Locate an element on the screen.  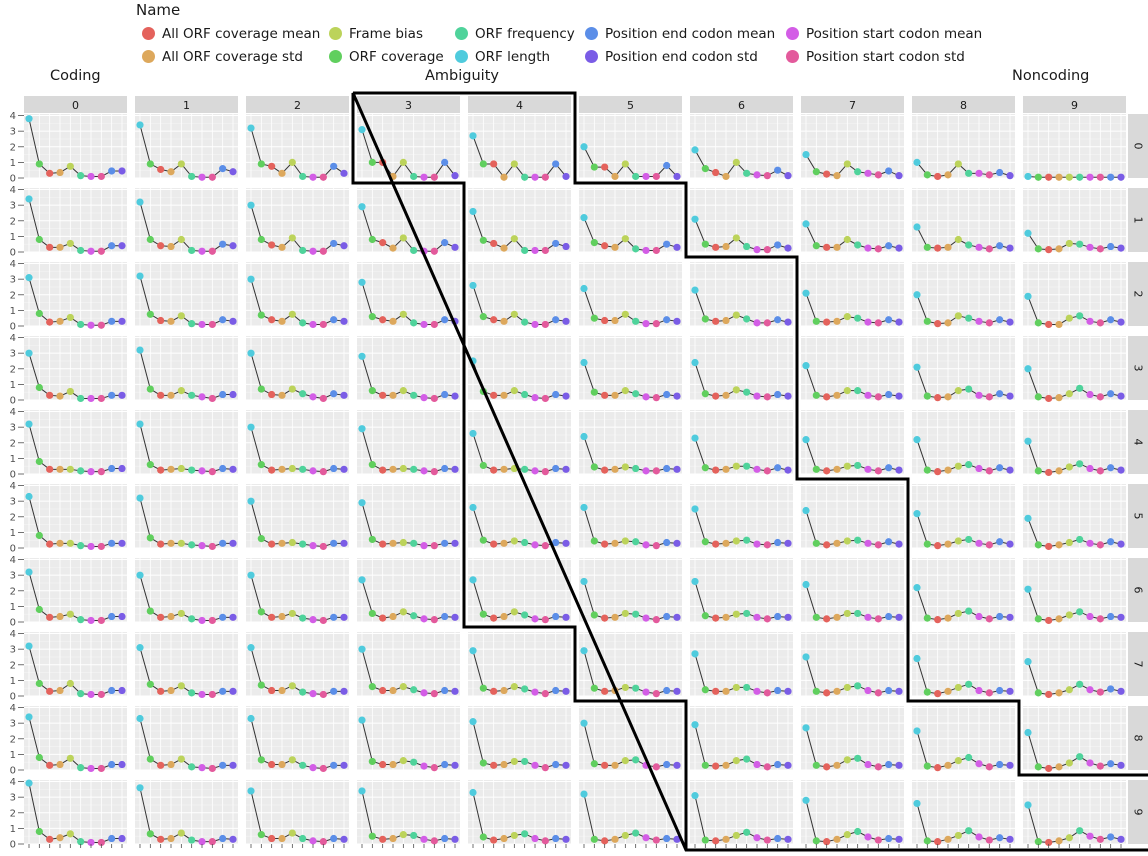
legend-item: Position start codon std is located at coordinates (875, 57).